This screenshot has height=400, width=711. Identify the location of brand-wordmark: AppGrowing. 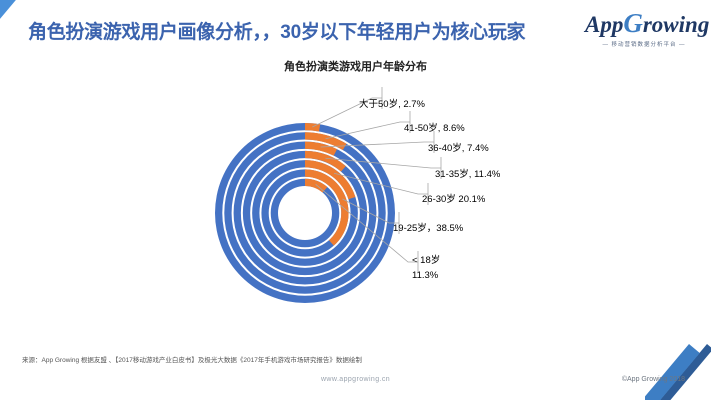
(647, 23).